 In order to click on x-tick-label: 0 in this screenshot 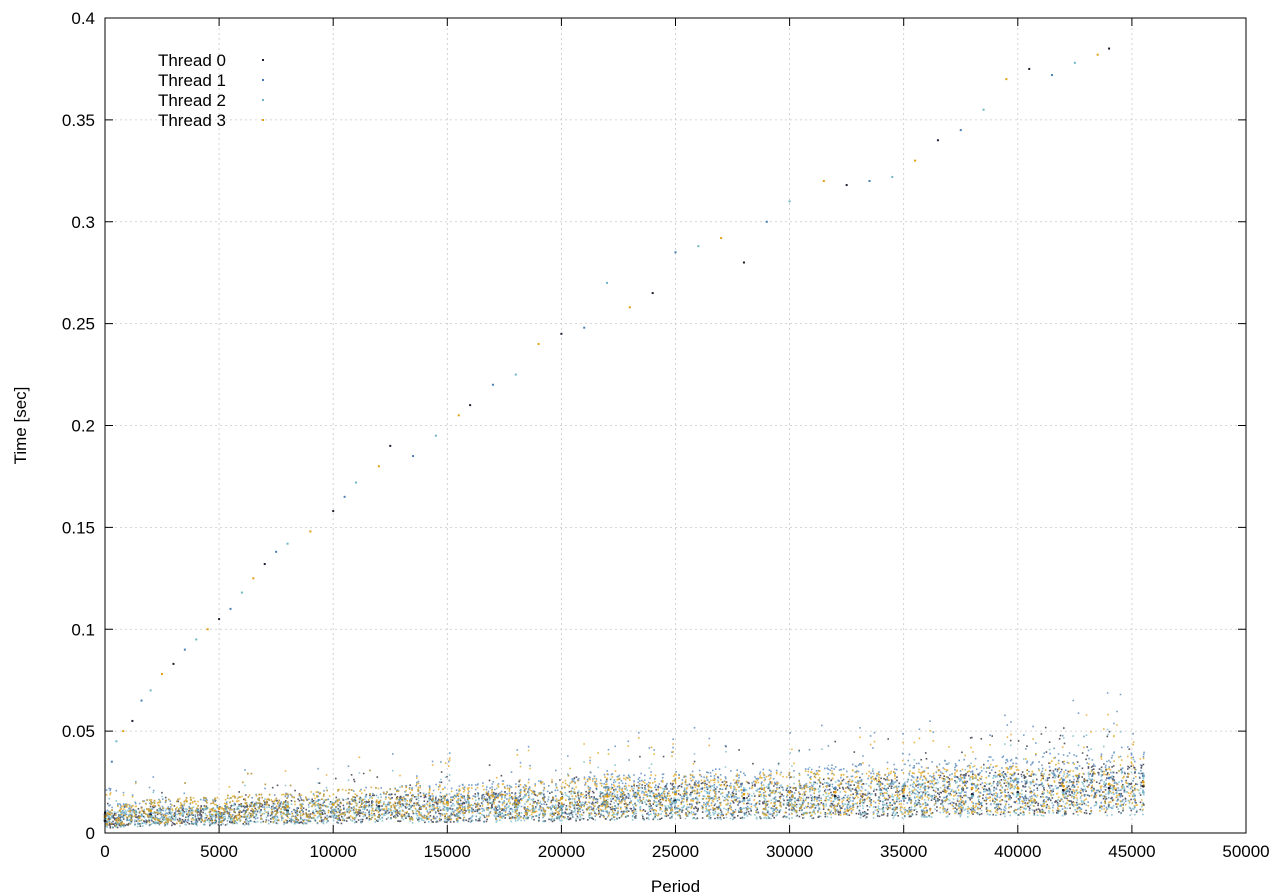, I will do `click(104, 851)`.